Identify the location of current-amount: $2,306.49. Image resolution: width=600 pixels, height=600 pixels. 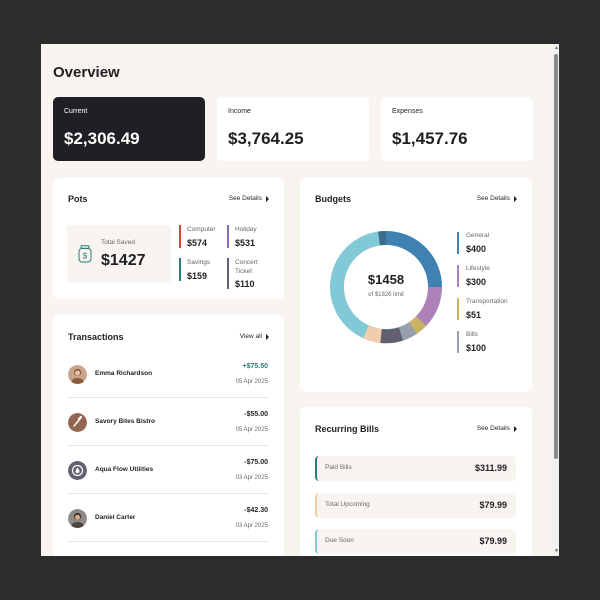
(102, 138).